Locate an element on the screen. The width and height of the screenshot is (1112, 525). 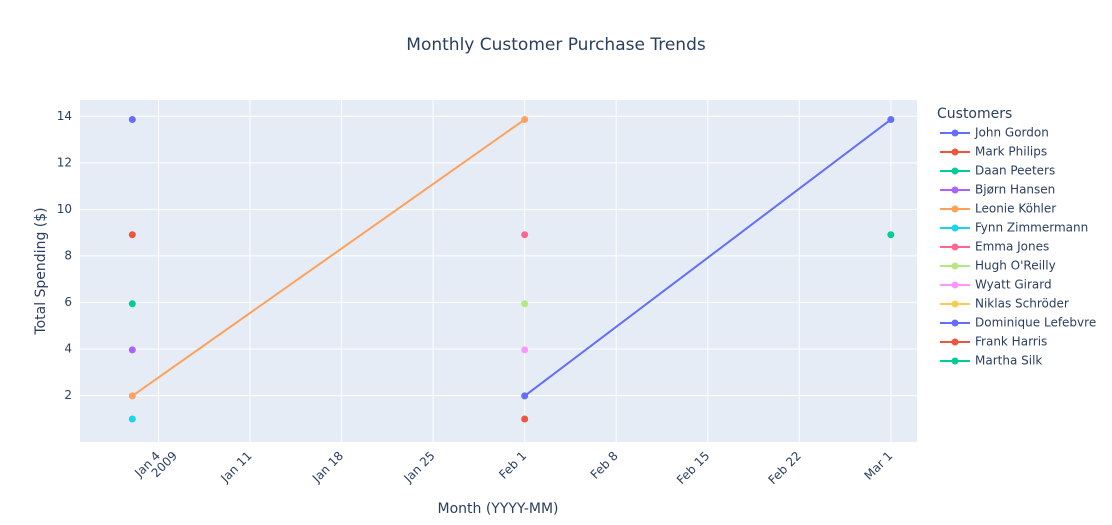
x-tick-label: Feb 8 is located at coordinates (604, 465).